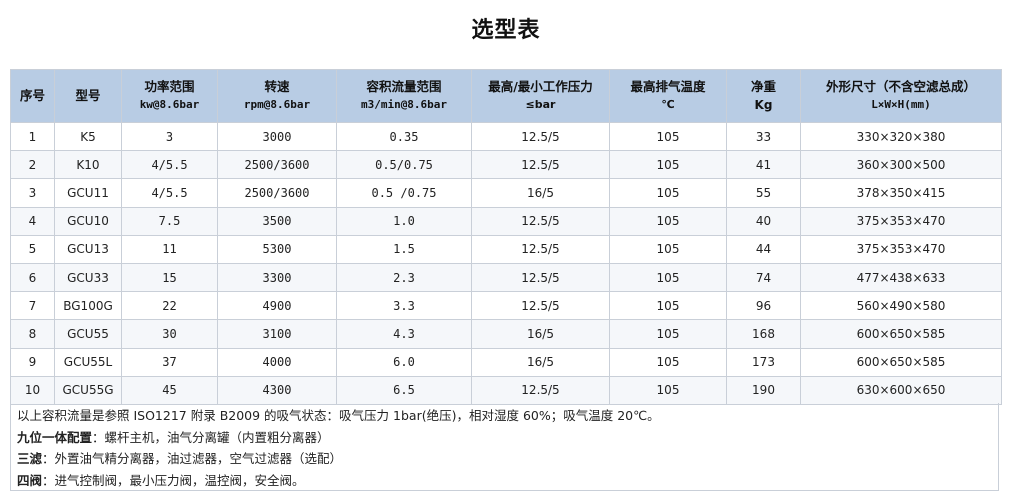  I want to click on header-dimensions: 外形尺寸（不含空滤总成） L×W×H(mm), so click(901, 96).